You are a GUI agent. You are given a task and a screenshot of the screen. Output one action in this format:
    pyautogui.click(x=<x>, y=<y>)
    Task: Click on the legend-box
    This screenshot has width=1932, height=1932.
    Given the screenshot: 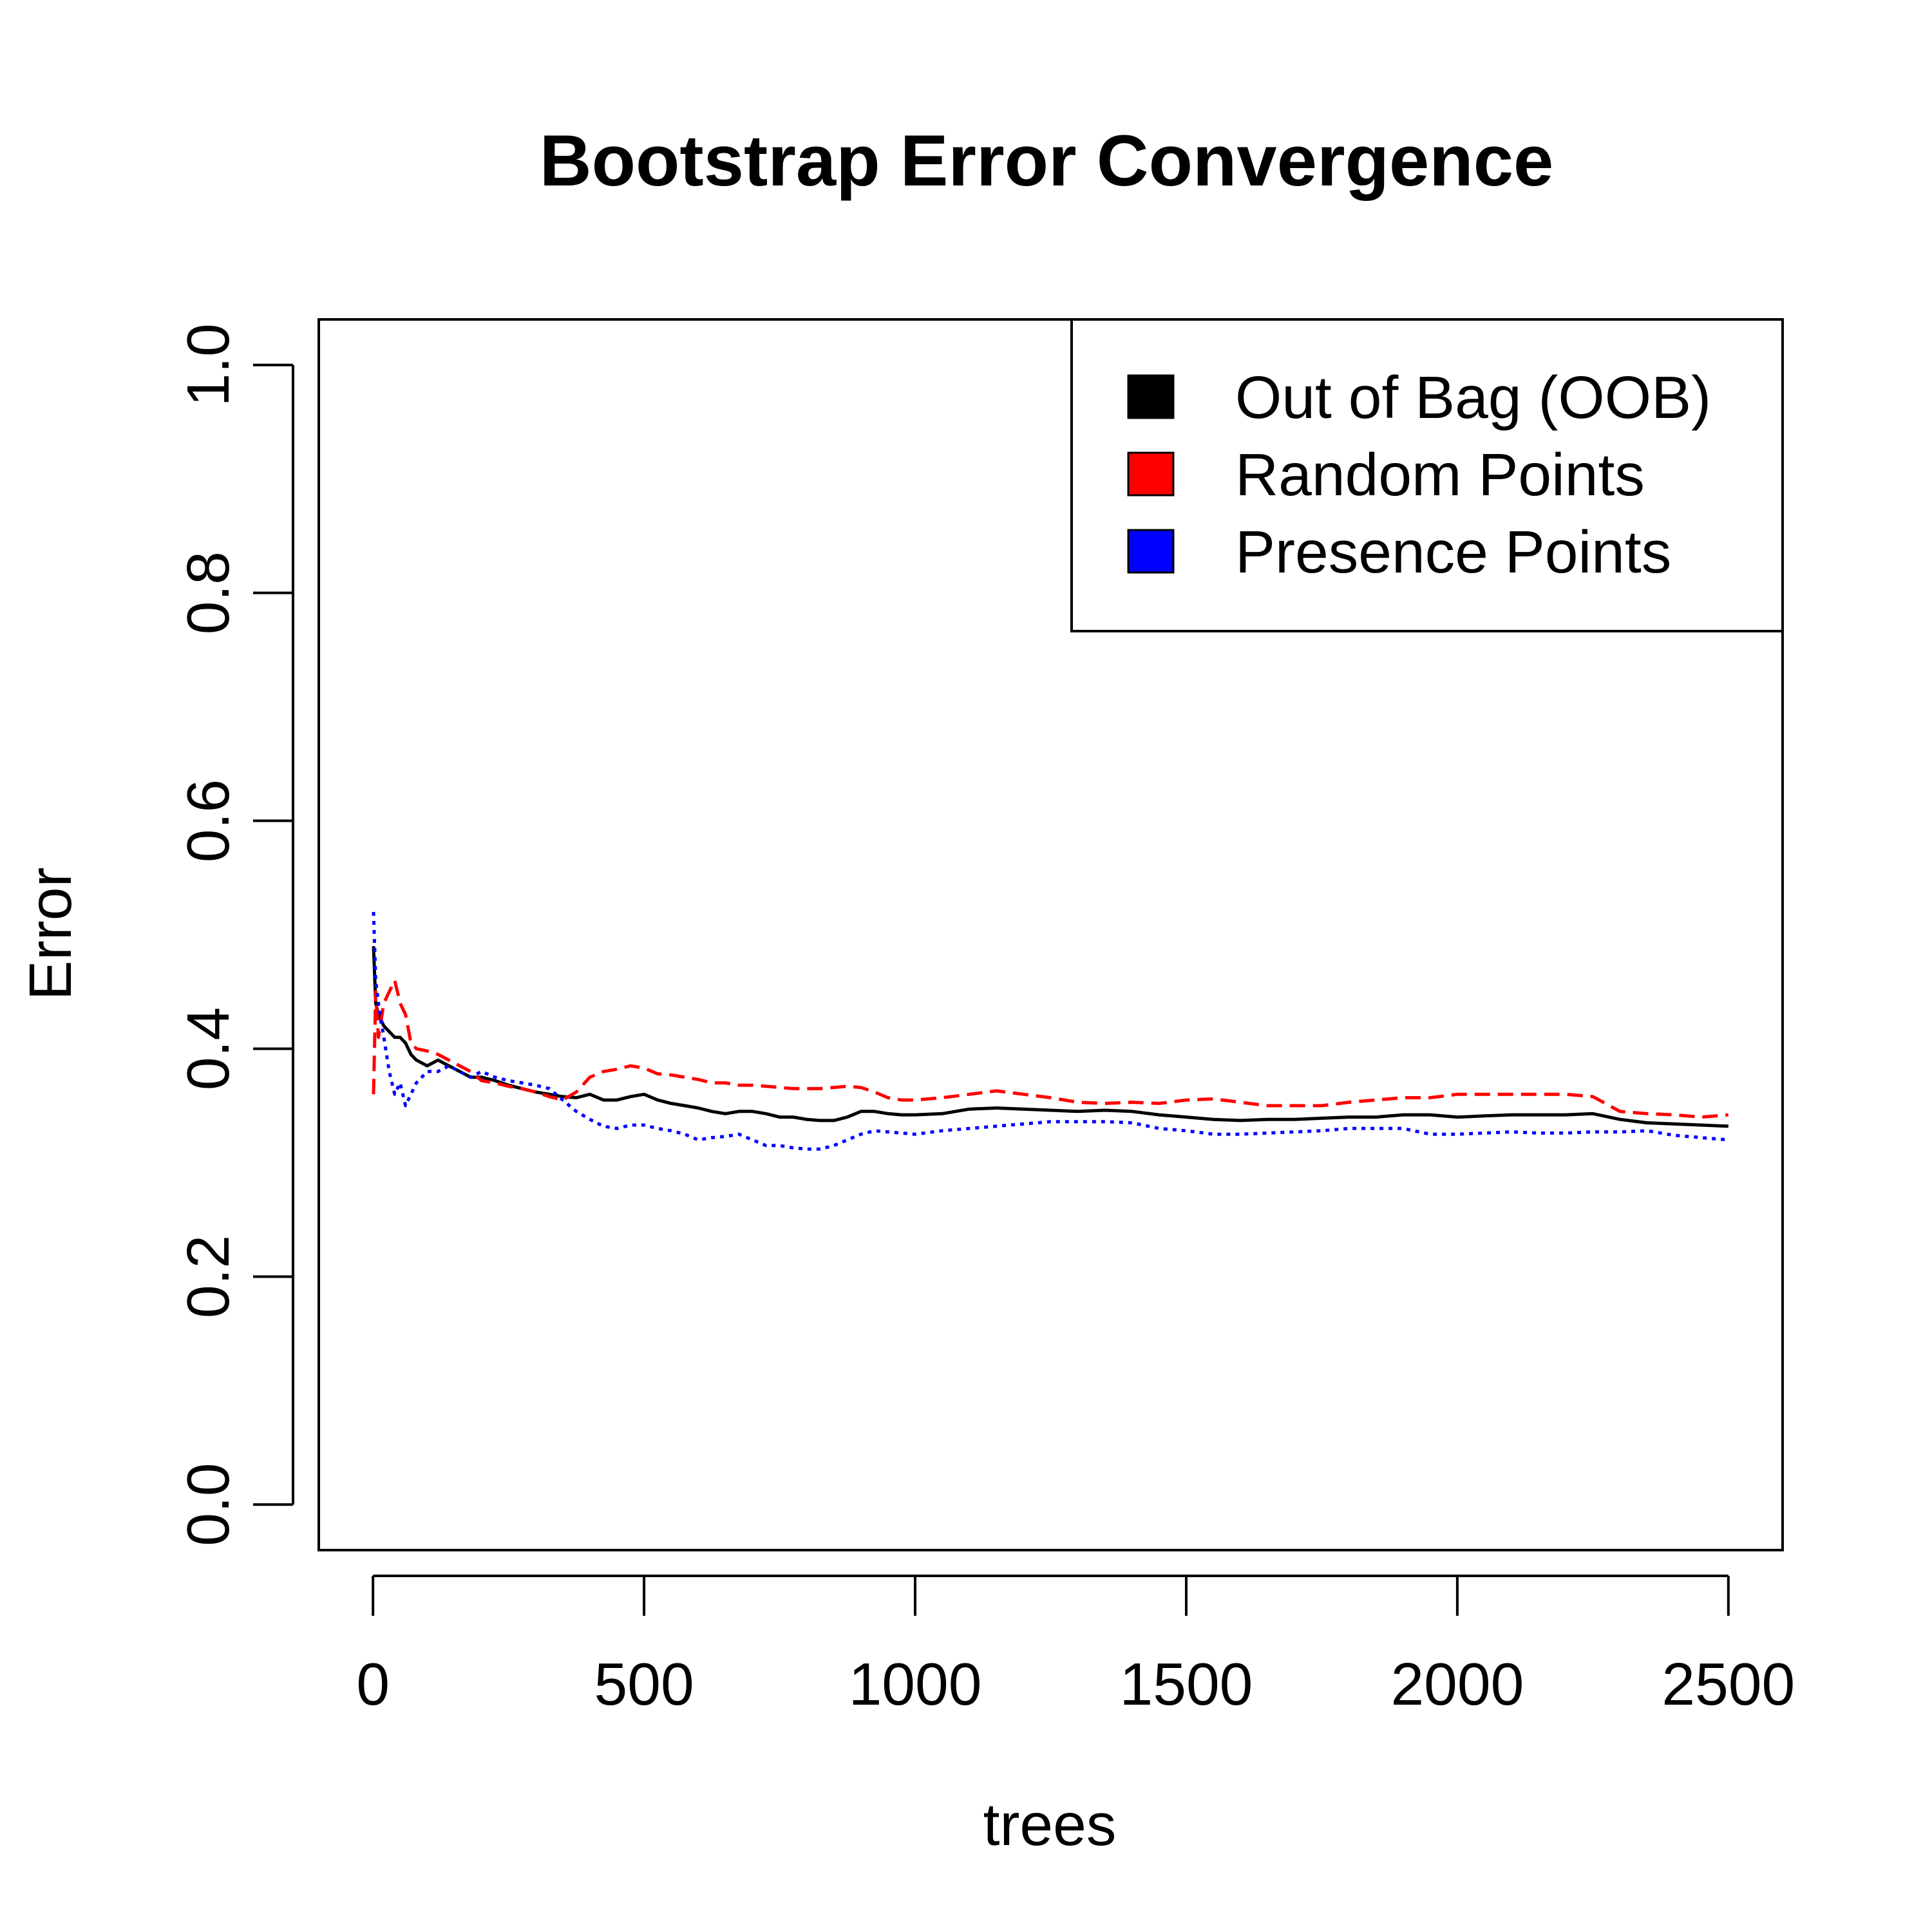 What is the action you would take?
    pyautogui.click(x=1427, y=475)
    